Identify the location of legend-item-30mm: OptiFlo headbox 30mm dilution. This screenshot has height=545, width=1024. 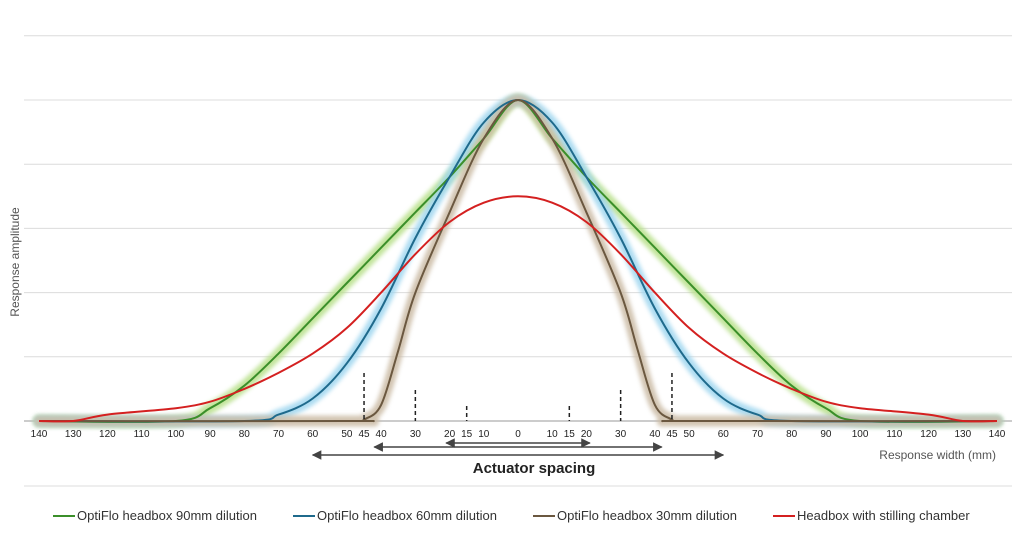
(635, 515).